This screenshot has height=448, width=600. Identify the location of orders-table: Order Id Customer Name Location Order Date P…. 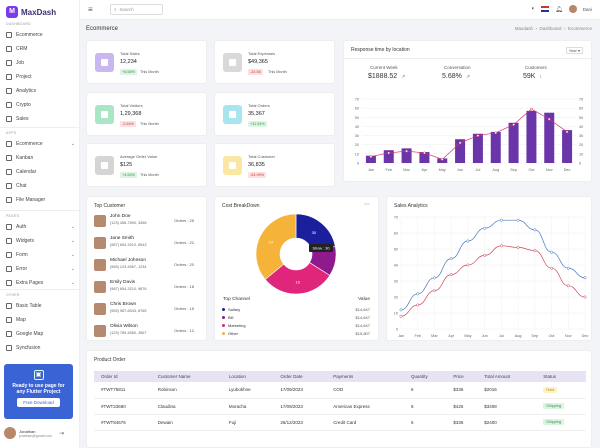
(340, 401).